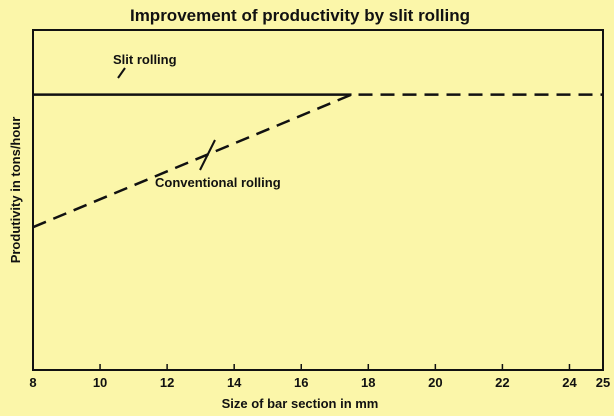 The image size is (614, 416). Describe the element at coordinates (167, 382) in the screenshot. I see `x-tick-label: 12` at that location.